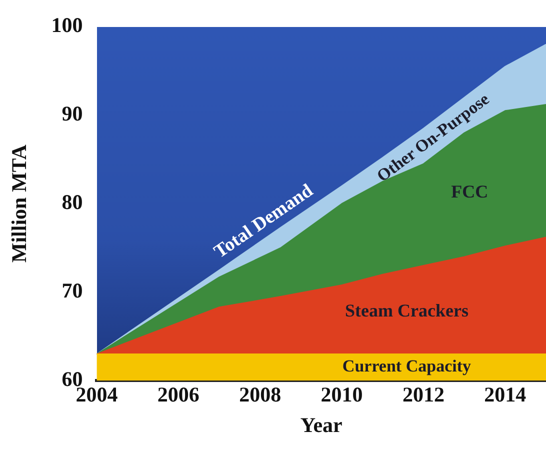 The height and width of the screenshot is (451, 546). I want to click on series-label: Current Capacity, so click(407, 366).